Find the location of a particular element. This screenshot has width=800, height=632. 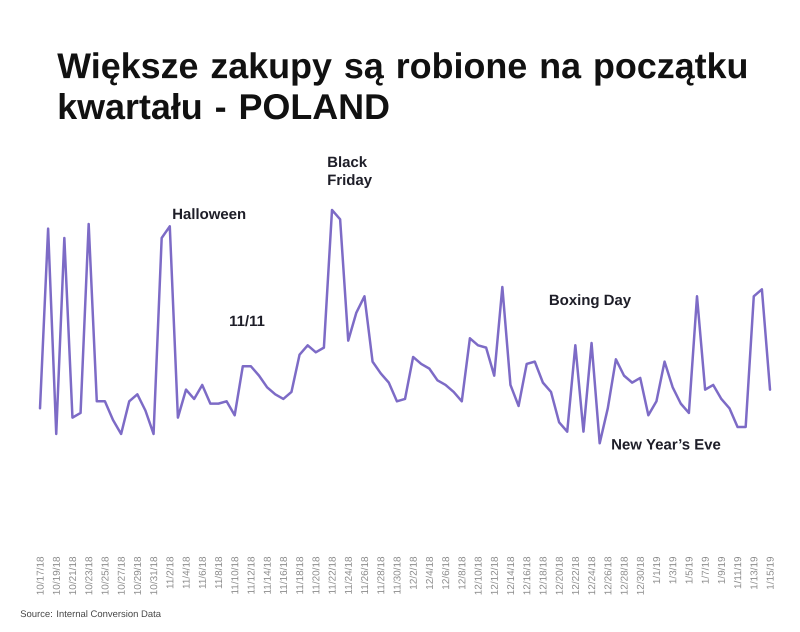

x-tick-label: 12/26/18 is located at coordinates (608, 575).